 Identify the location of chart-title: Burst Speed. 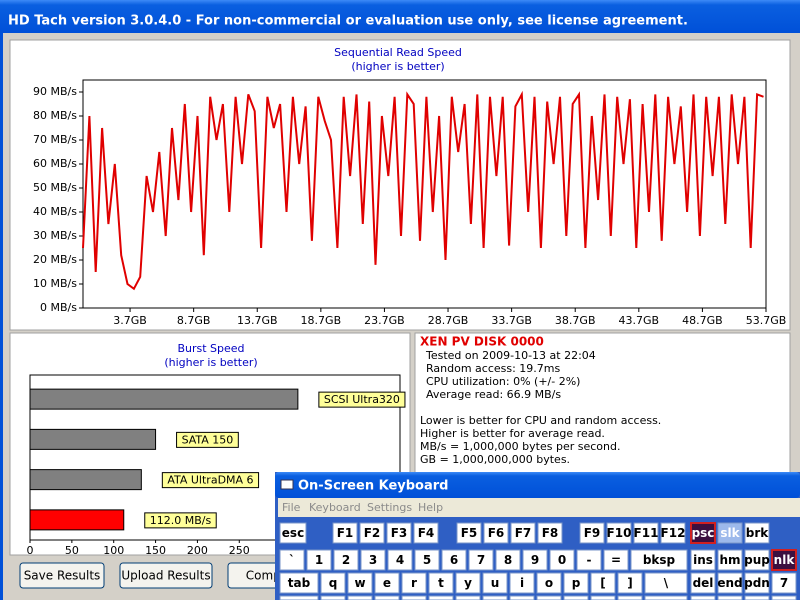
(210, 348).